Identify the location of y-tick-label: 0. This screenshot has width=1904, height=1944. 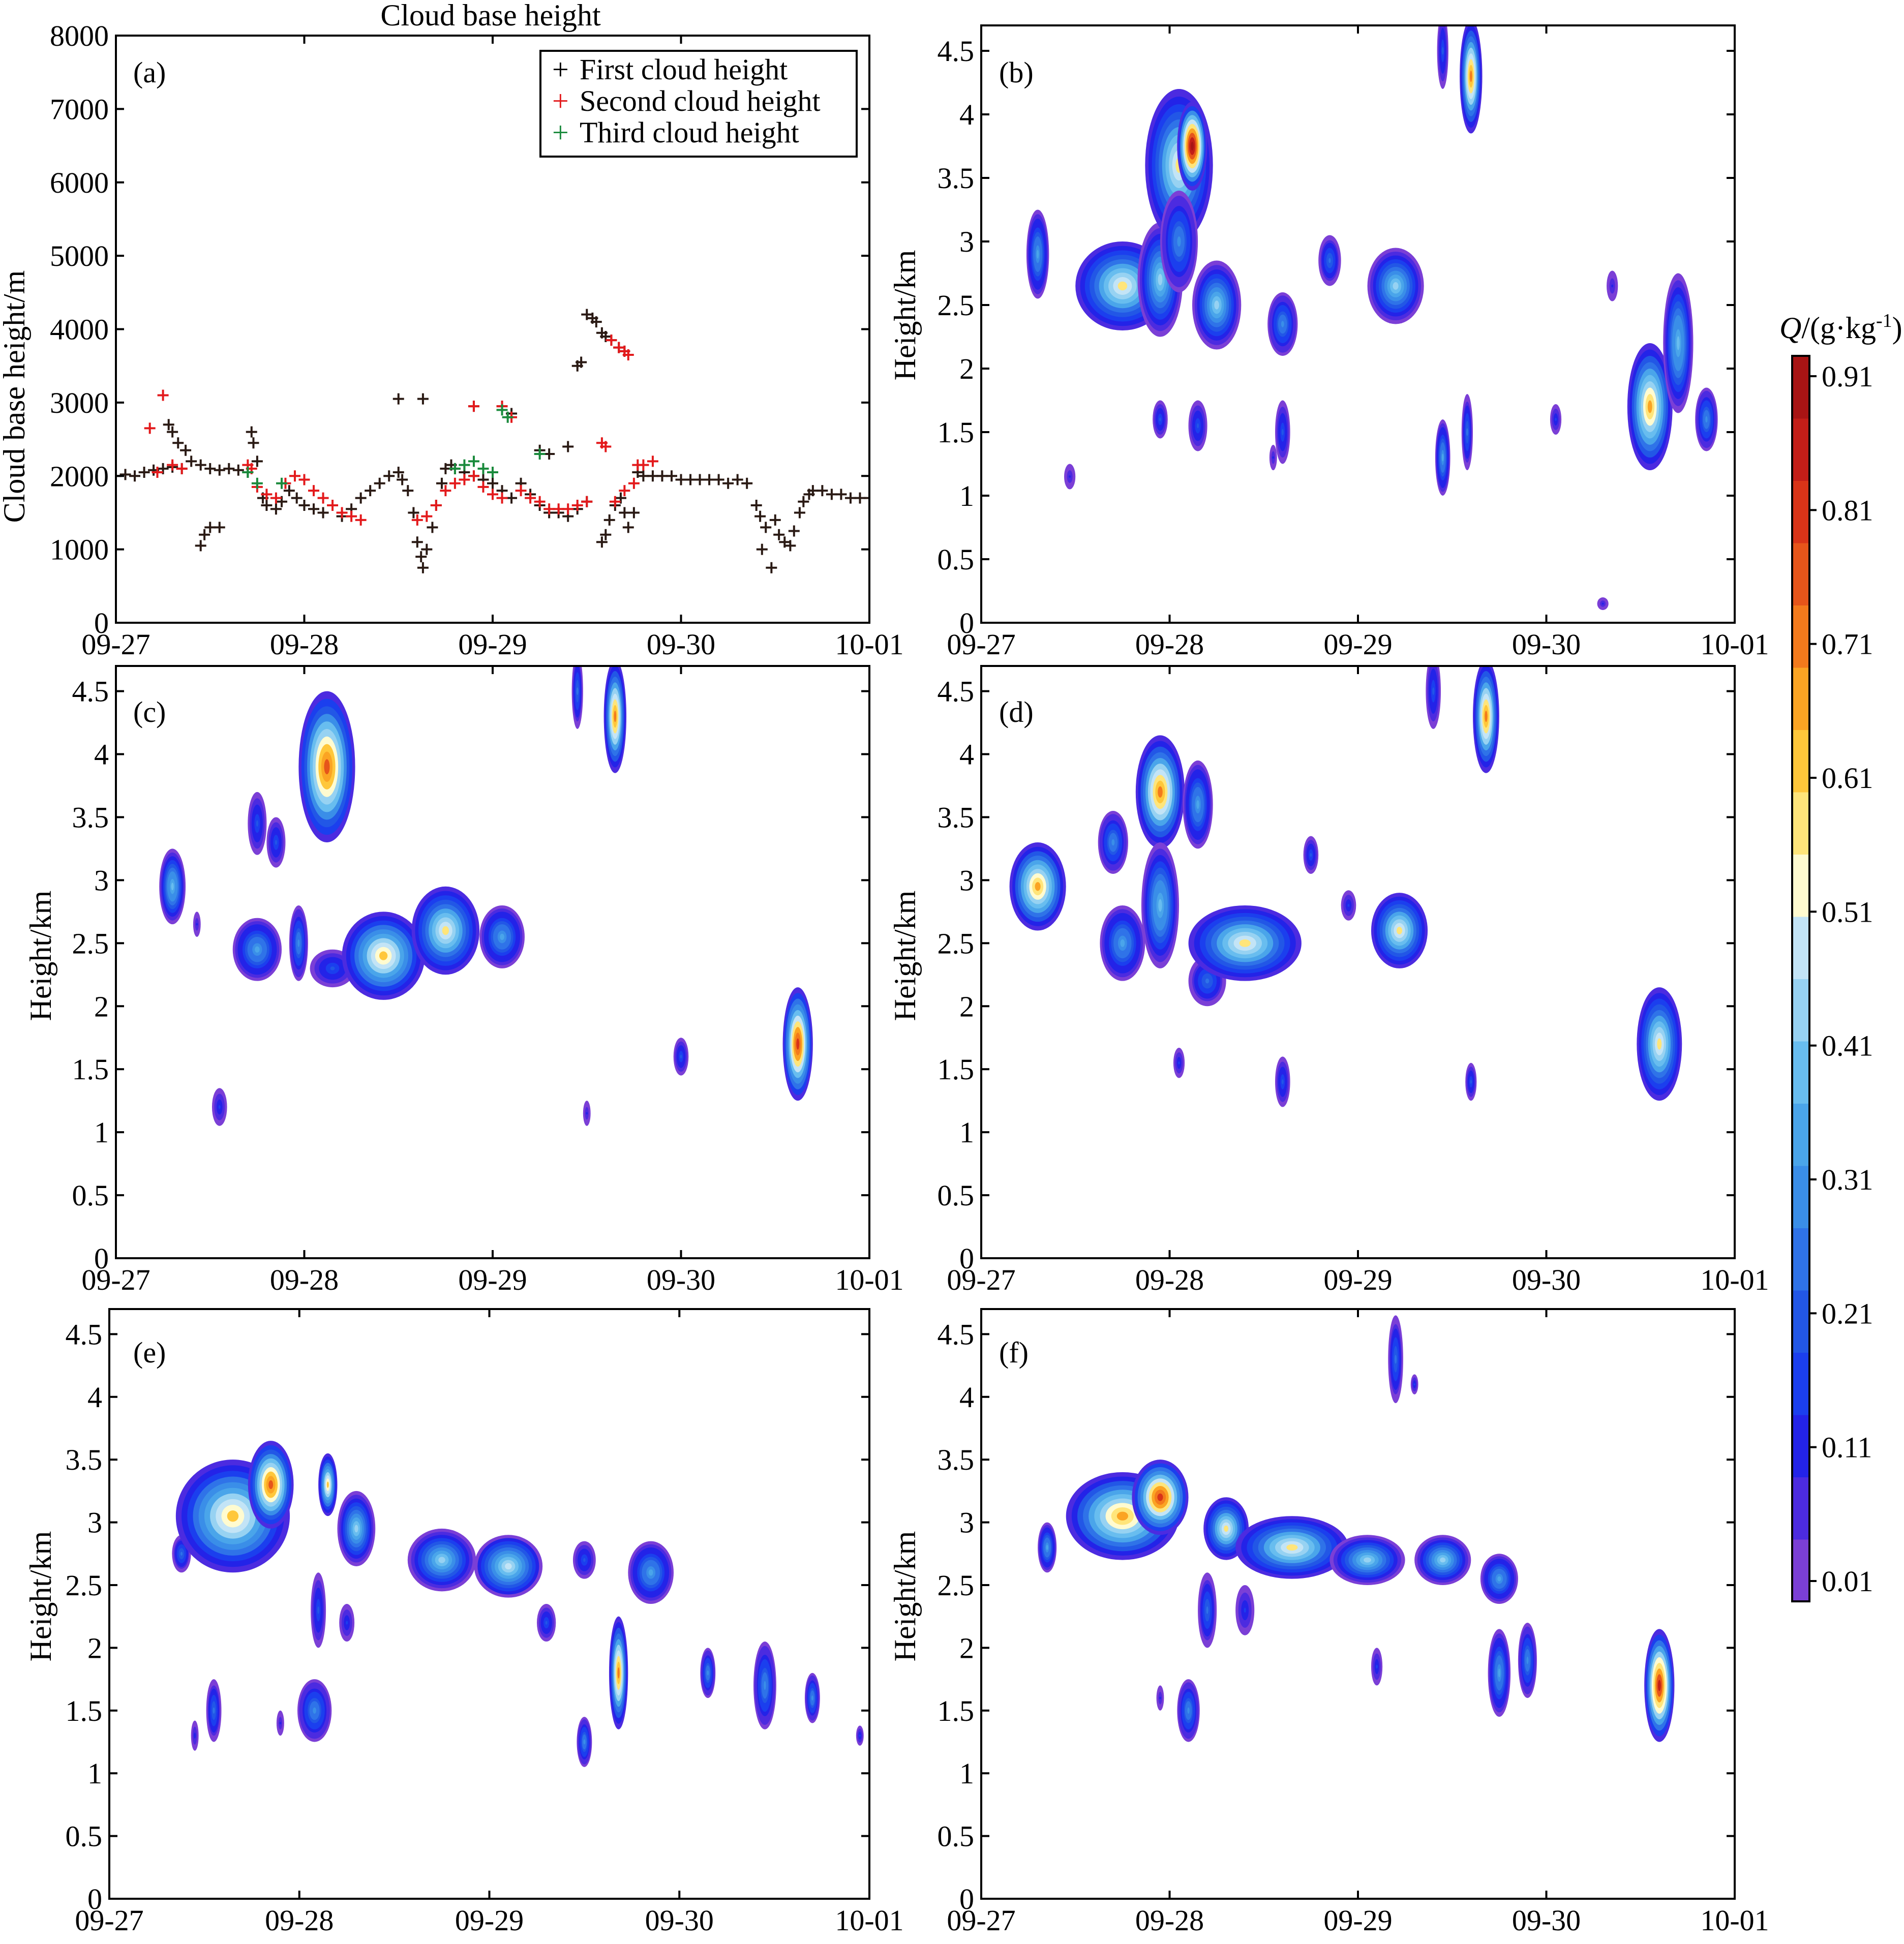
(101, 1258).